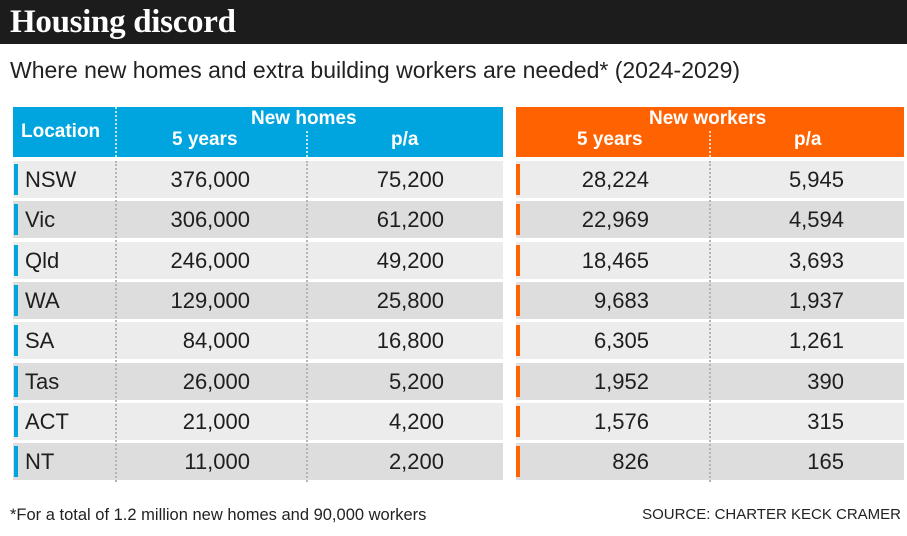  What do you see at coordinates (304, 118) in the screenshot?
I see `new-homes-group-label: New homes` at bounding box center [304, 118].